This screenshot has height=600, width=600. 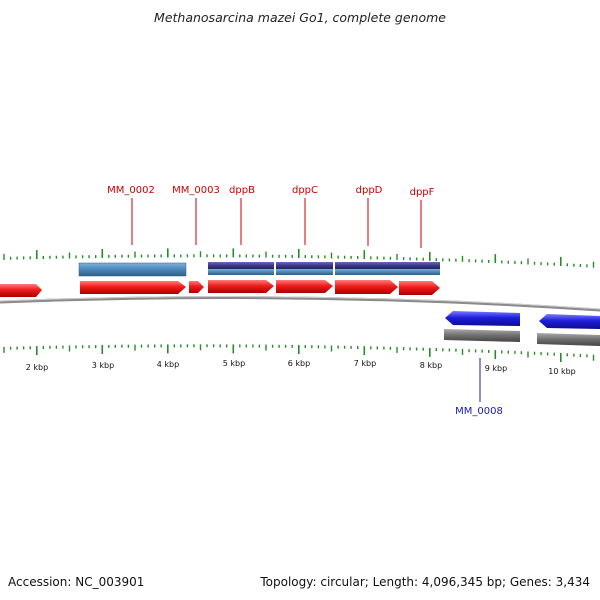 What do you see at coordinates (37, 367) in the screenshot?
I see `scale-label: 2 kbp` at bounding box center [37, 367].